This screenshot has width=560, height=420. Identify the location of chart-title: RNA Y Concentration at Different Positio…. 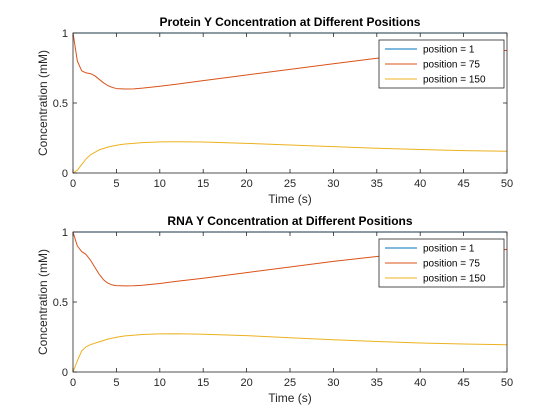
(289, 221).